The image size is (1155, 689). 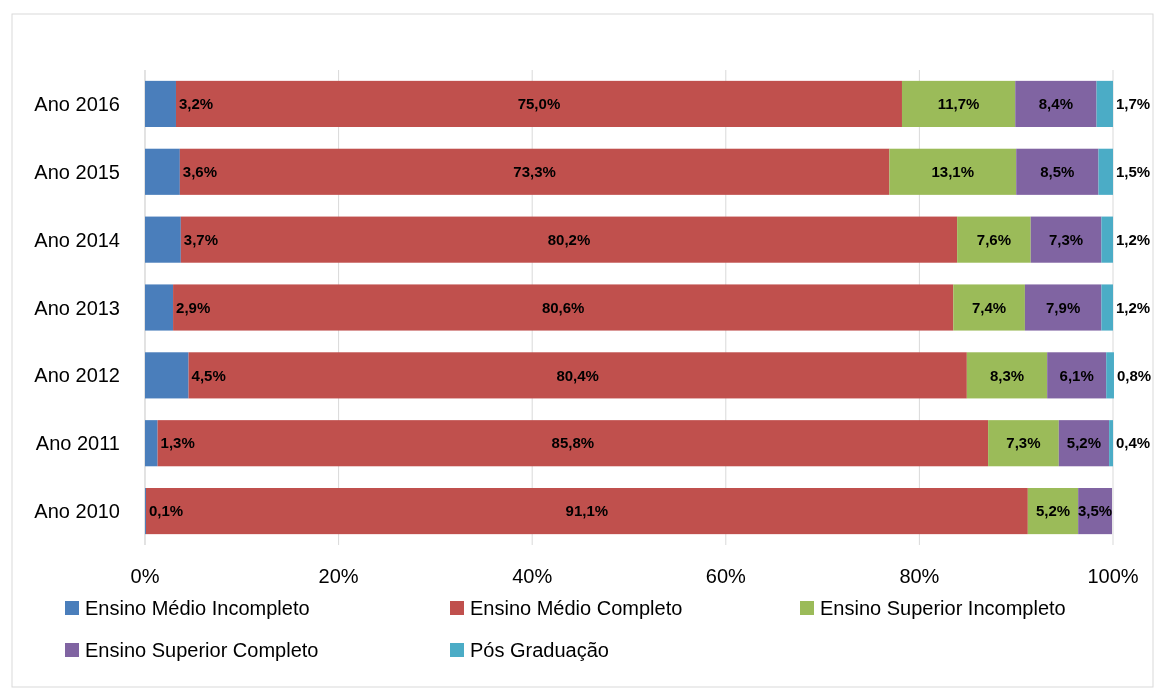 I want to click on data-label: 7,9%, so click(x=1063, y=307).